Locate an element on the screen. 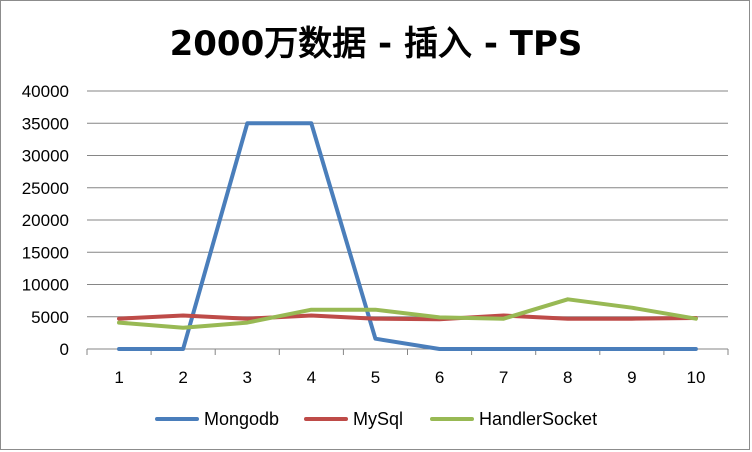  x-tick-label: 9 is located at coordinates (631, 377).